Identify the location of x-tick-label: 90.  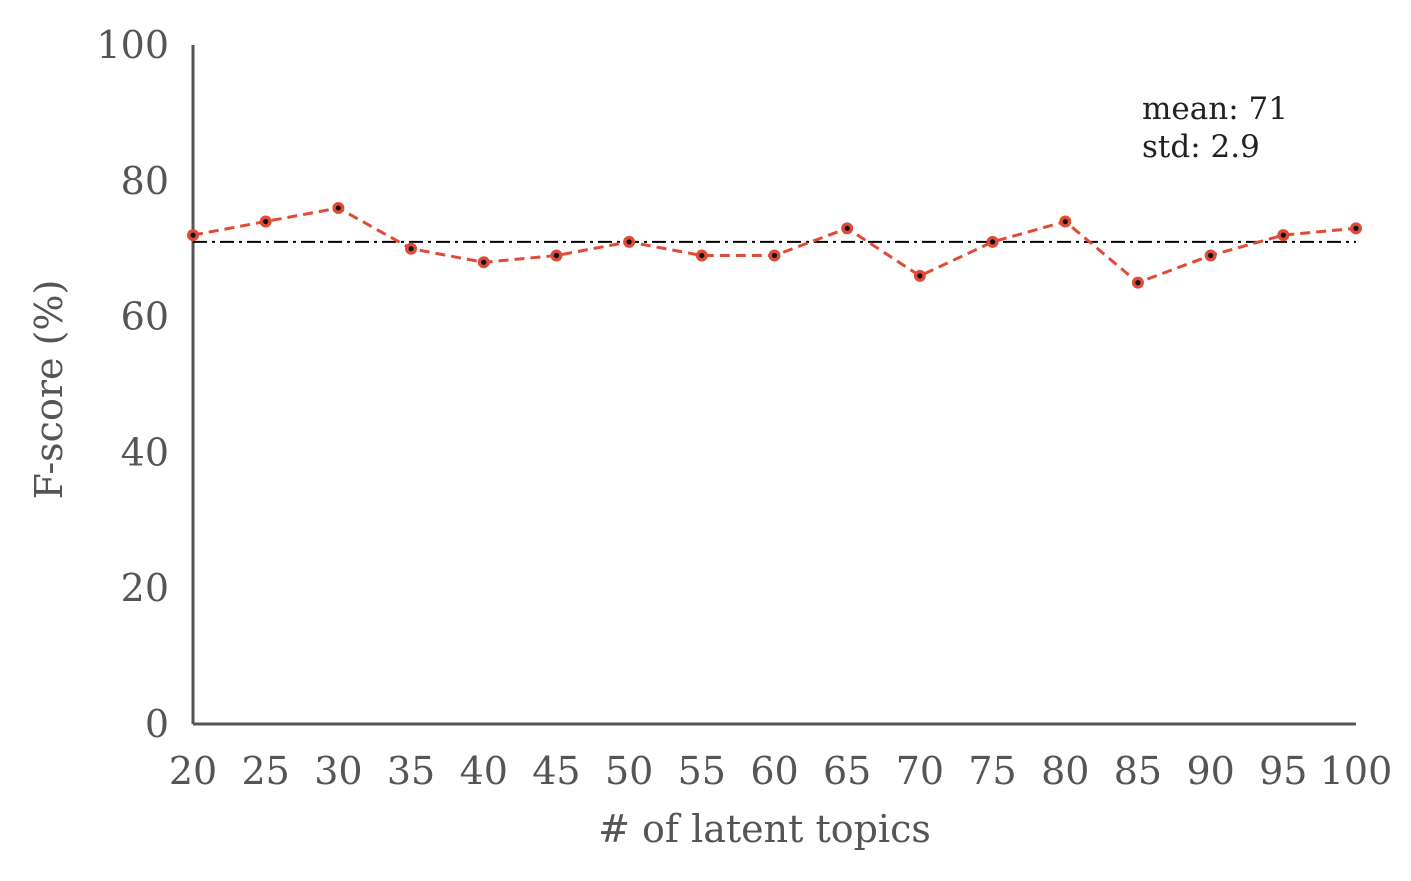
(1210, 771).